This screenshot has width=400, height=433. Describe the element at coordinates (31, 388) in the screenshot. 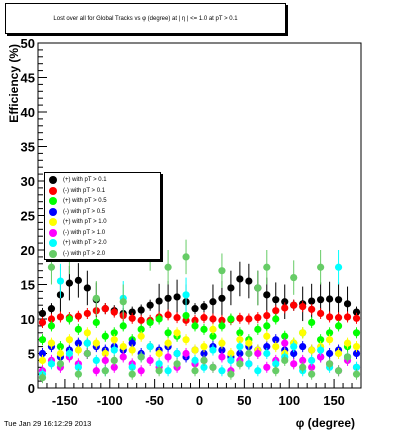

I see `y-tick-label: 0` at that location.